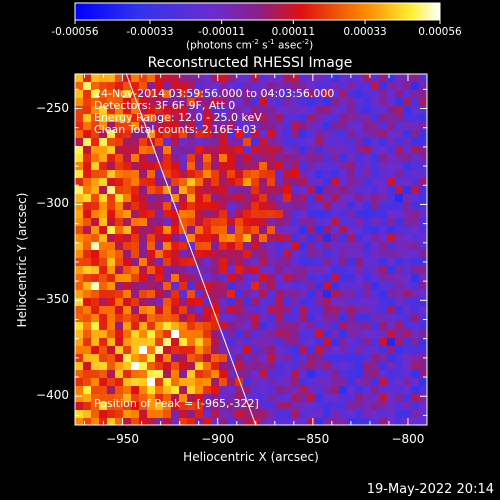 The image size is (500, 500). Describe the element at coordinates (250, 45) in the screenshot. I see `colorbar-unit: (photons cm-2 s-1 asec-2)` at that location.